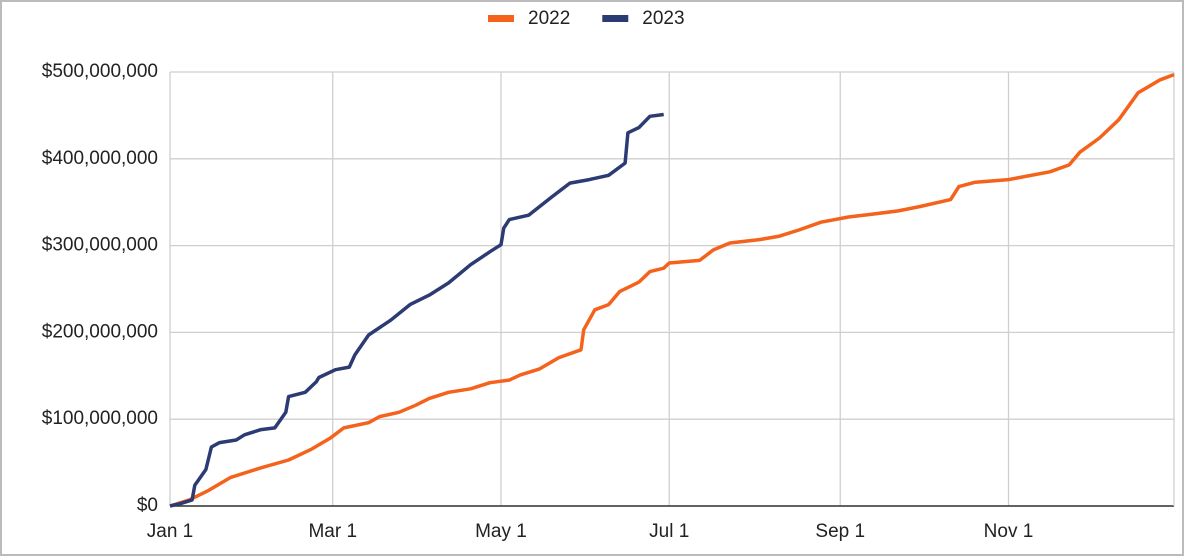 The width and height of the screenshot is (1184, 556). What do you see at coordinates (501, 531) in the screenshot?
I see `x-tick-label: May 1` at bounding box center [501, 531].